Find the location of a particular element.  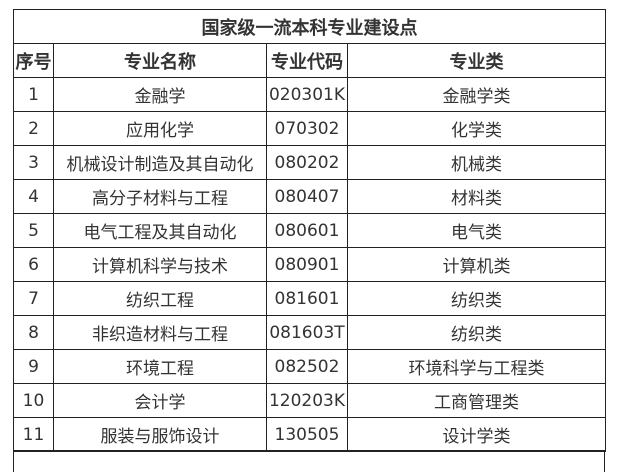

index-cell: 7 is located at coordinates (33, 298).